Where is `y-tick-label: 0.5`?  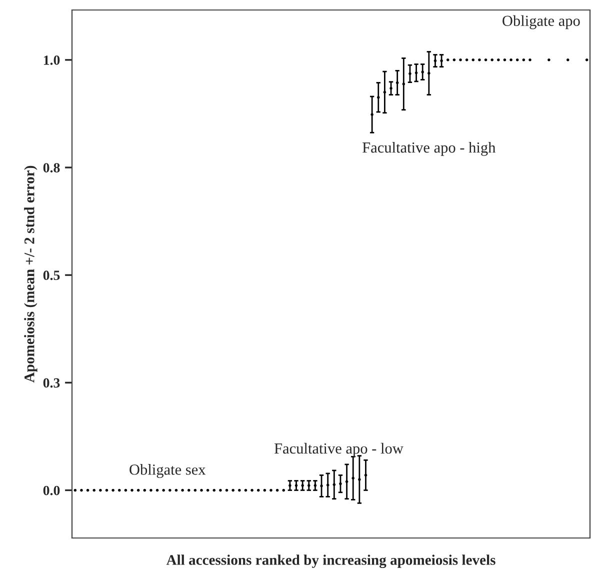
y-tick-label: 0.5 is located at coordinates (51, 275).